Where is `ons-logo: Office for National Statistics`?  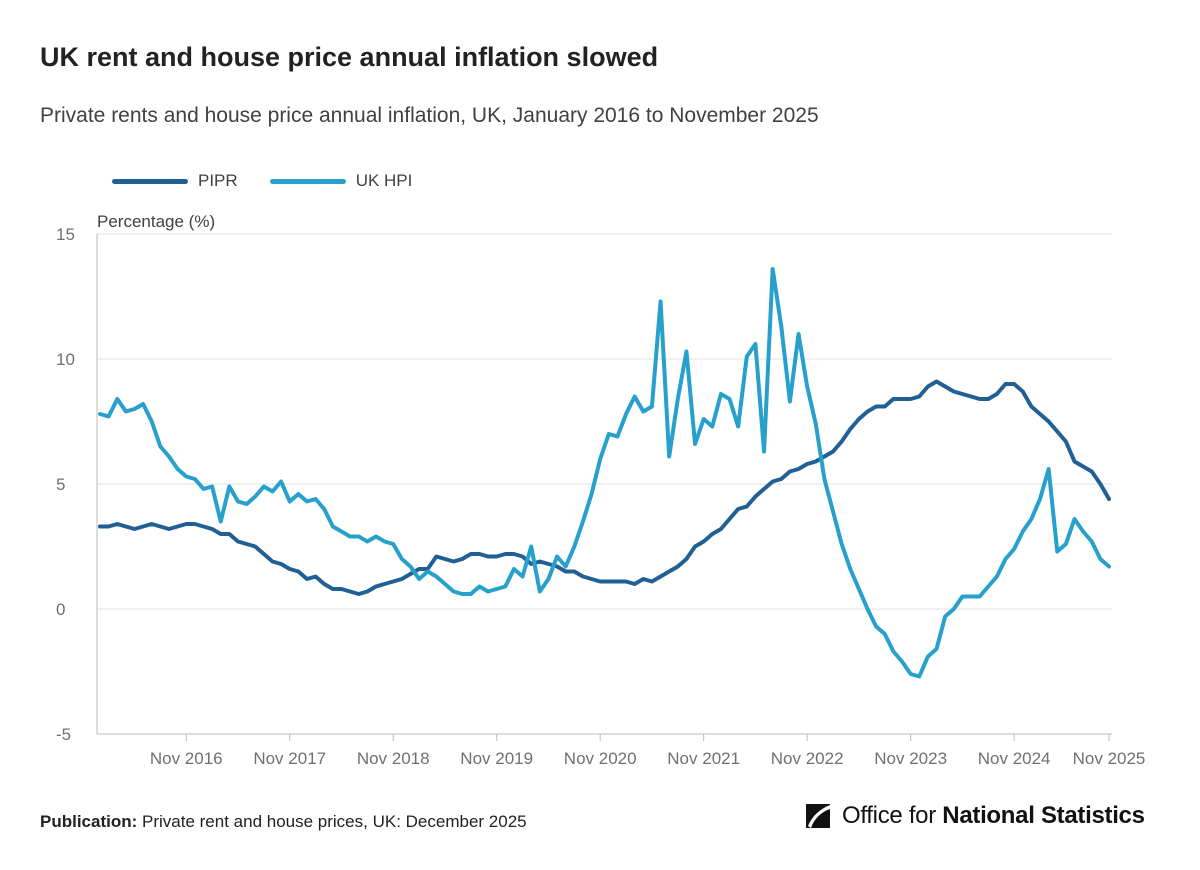
ons-logo: Office for National Statistics is located at coordinates (973, 816).